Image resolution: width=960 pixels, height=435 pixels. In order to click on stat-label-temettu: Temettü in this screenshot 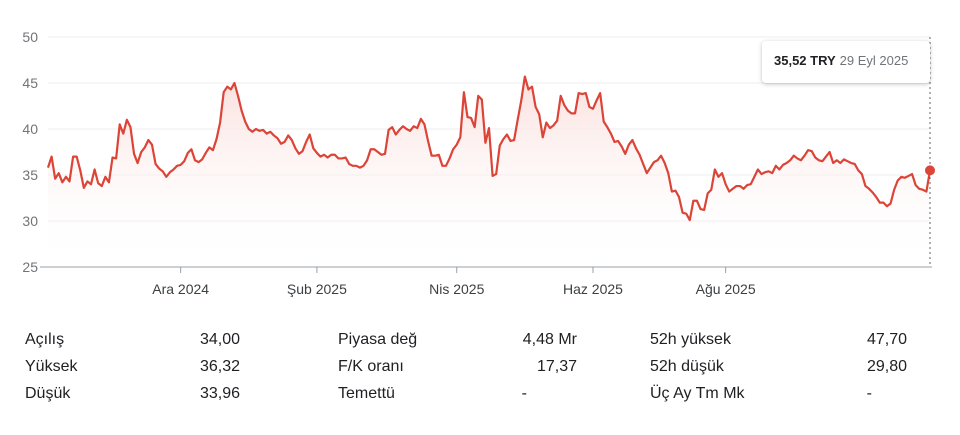, I will do `click(366, 393)`.